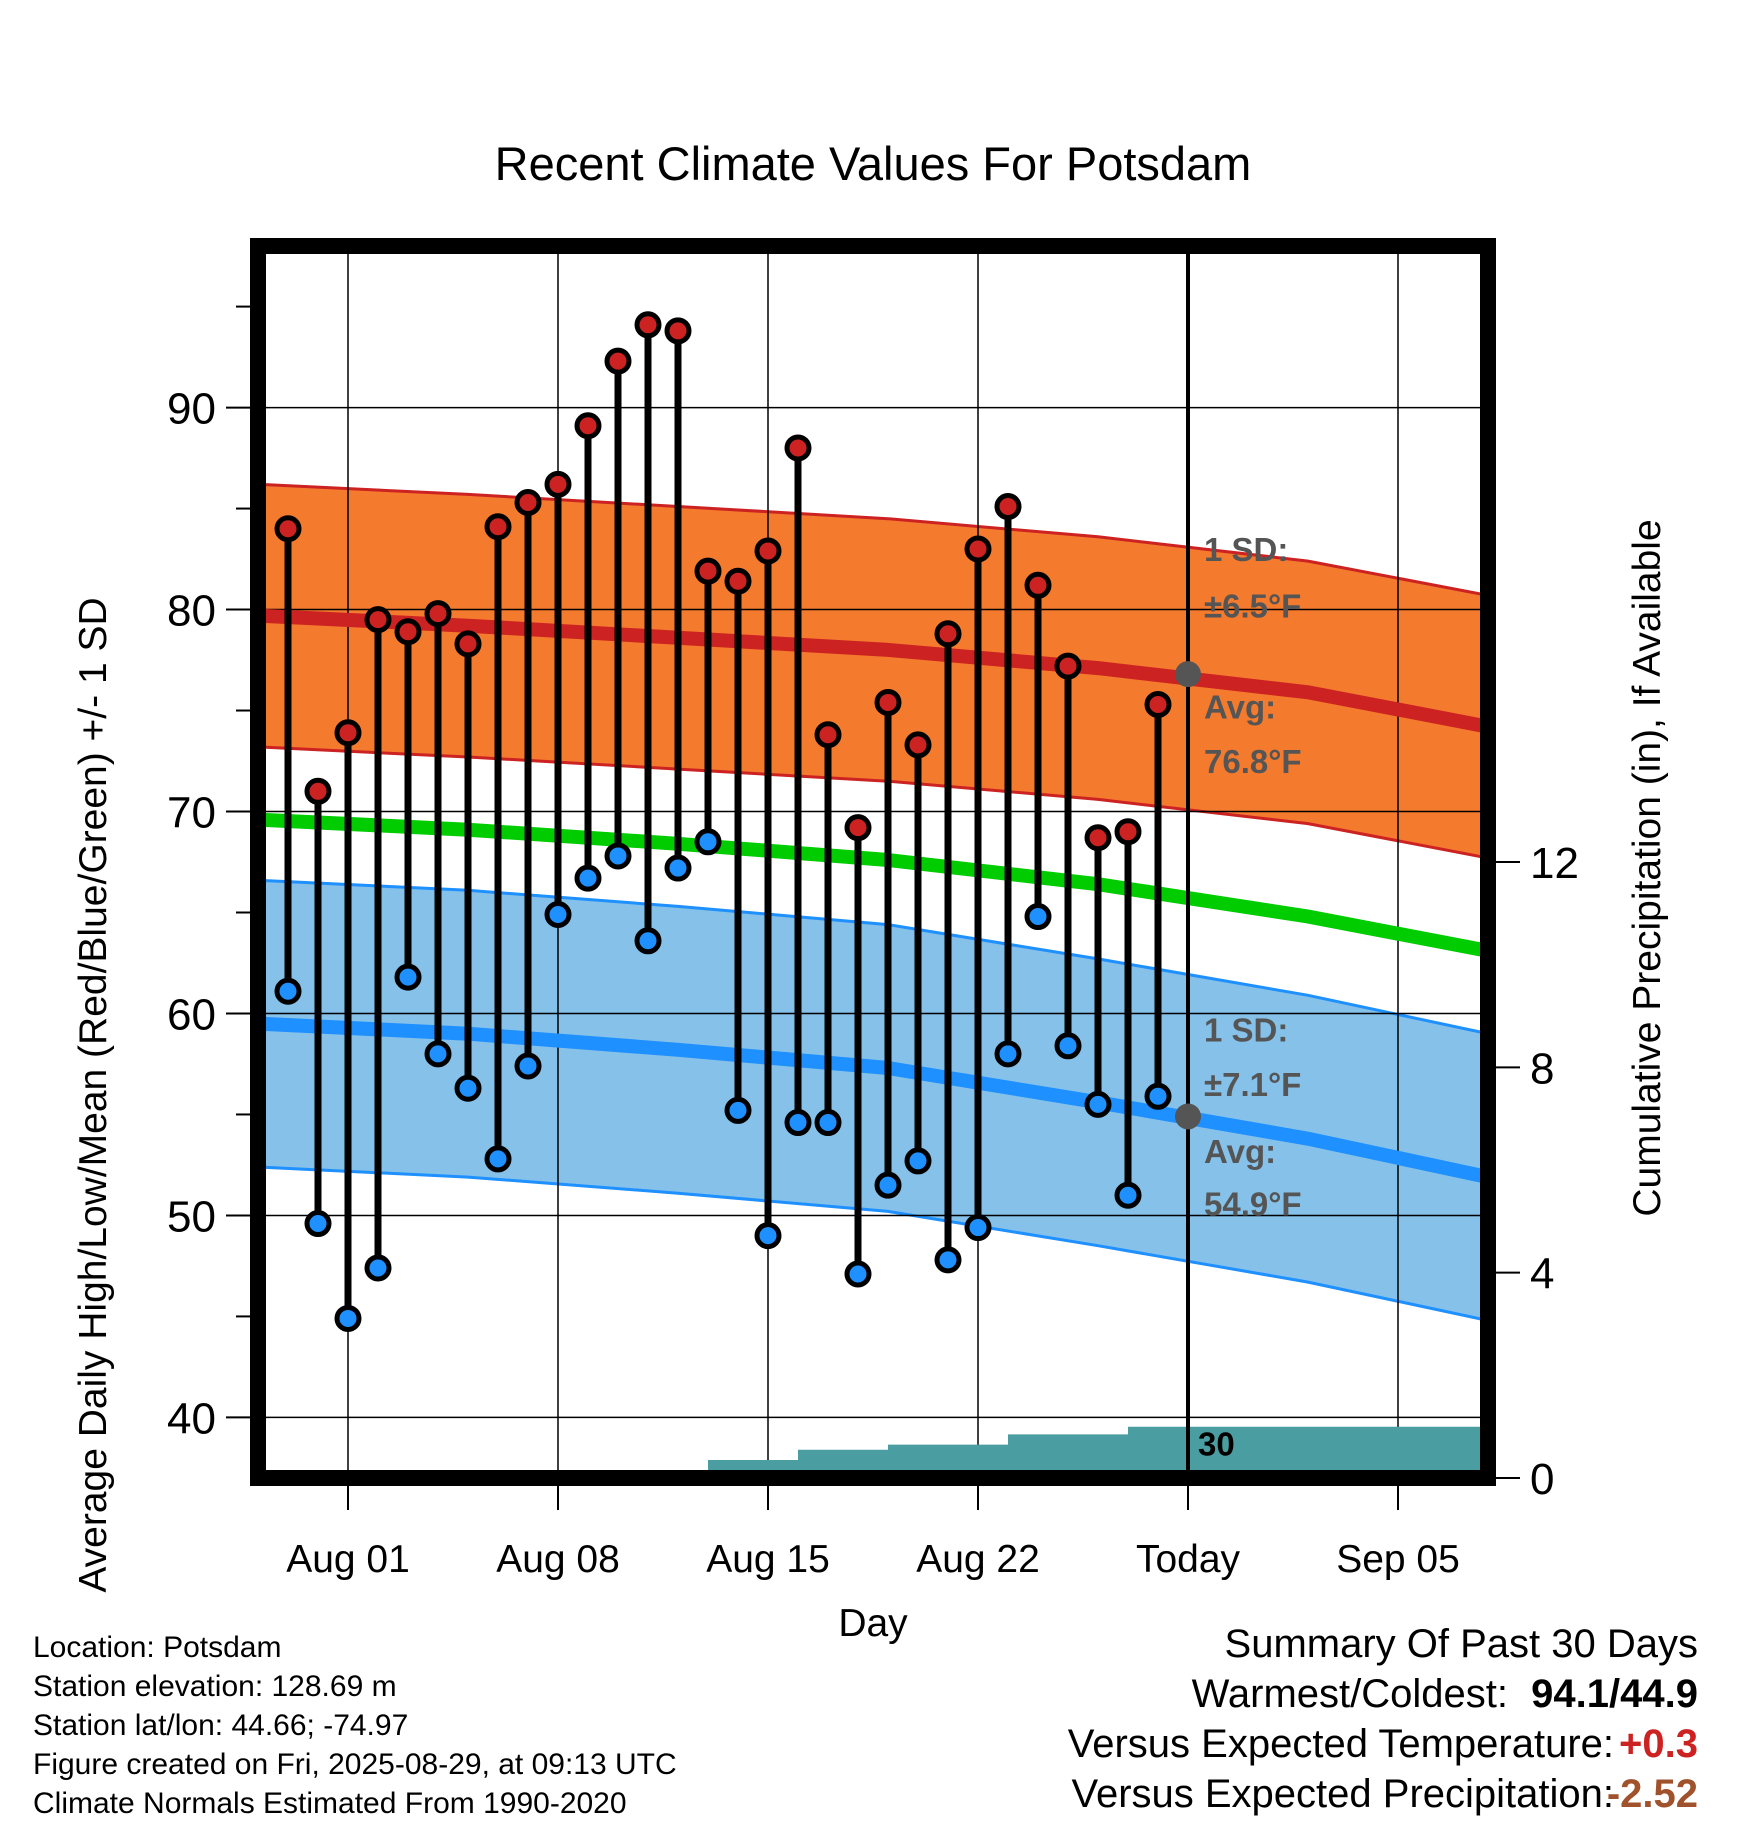 The width and height of the screenshot is (1748, 1828). Describe the element at coordinates (157, 1647) in the screenshot. I see `info-location: Location: Potsdam` at that location.